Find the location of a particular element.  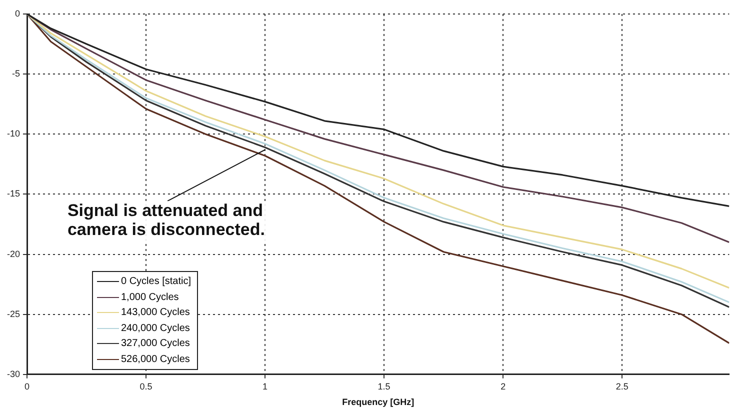

x-tick-label: 1 is located at coordinates (265, 386).